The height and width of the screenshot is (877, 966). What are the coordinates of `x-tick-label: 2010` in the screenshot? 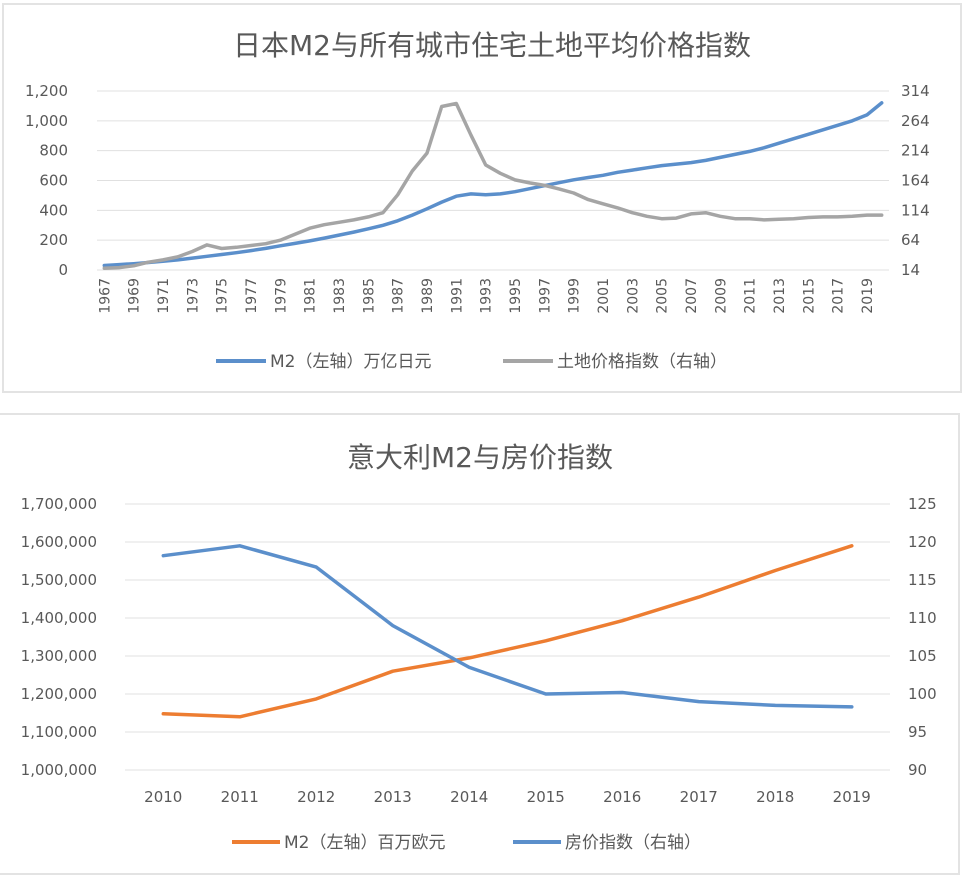 It's located at (163, 797).